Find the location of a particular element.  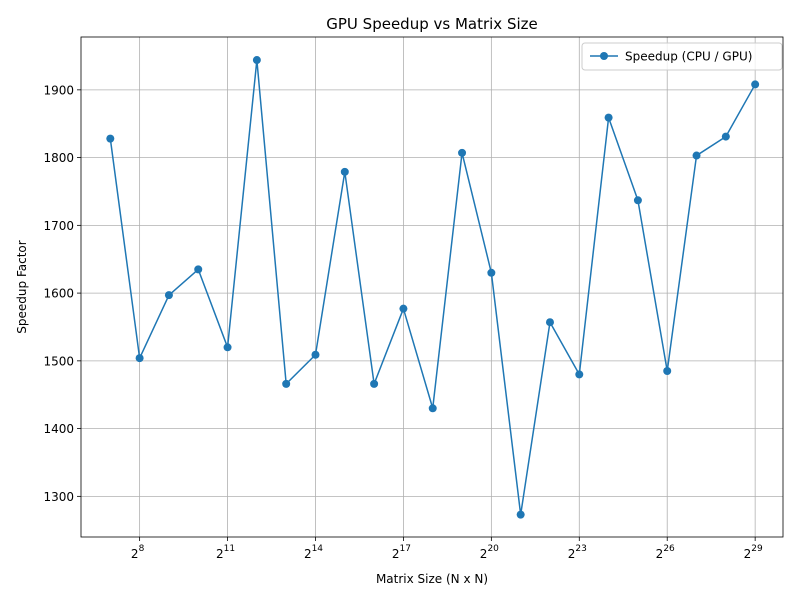

y-tick-label: 1700 is located at coordinates (58, 226).